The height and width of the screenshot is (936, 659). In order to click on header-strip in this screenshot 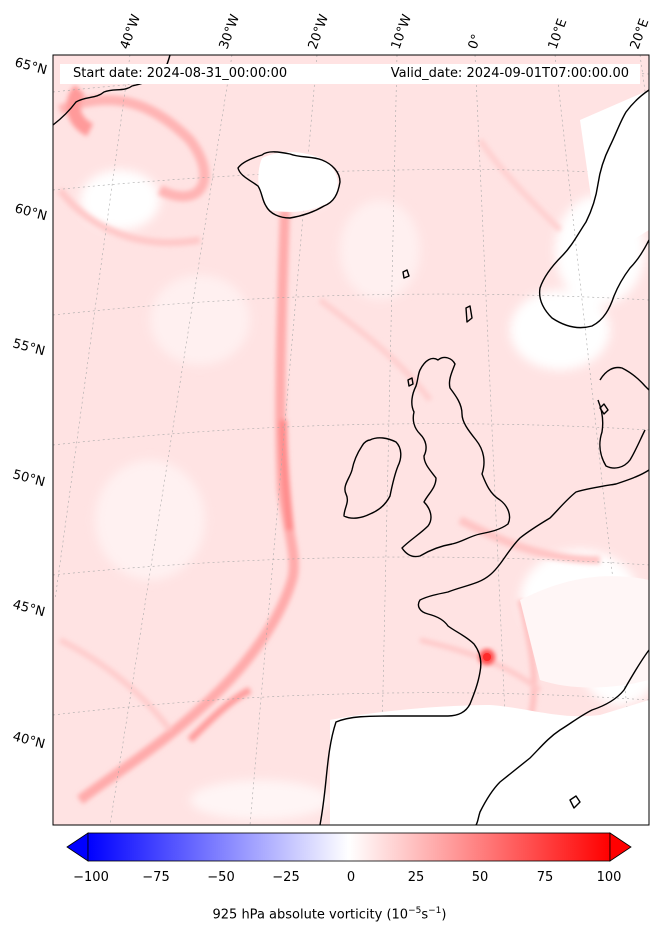, I will do `click(350, 74)`.